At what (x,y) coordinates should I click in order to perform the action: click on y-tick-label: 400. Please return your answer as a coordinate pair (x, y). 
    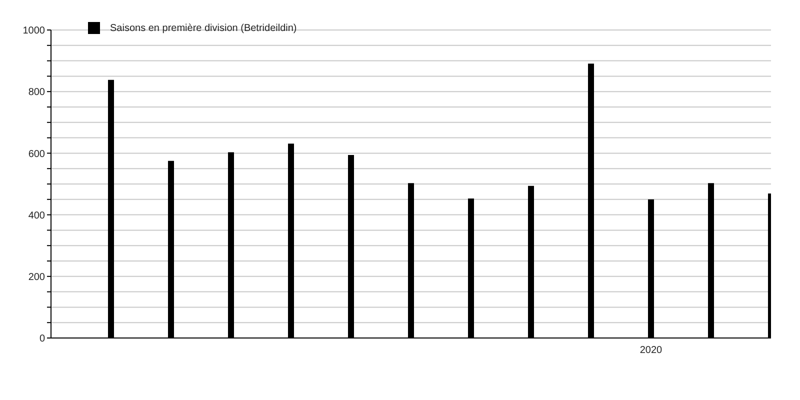
    Looking at the image, I should click on (37, 216).